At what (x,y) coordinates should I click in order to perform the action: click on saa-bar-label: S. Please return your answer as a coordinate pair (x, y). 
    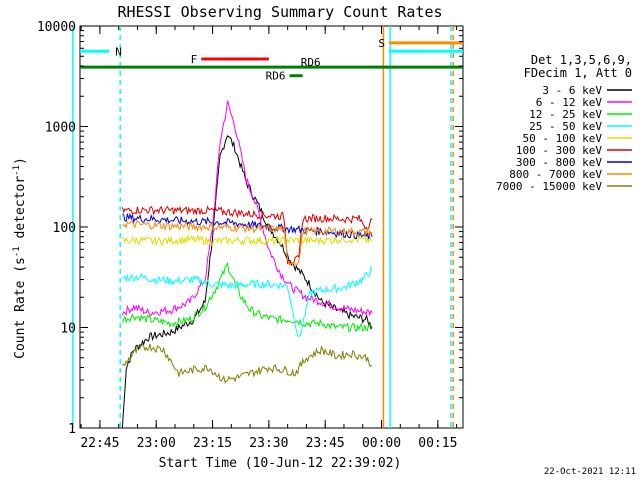
    Looking at the image, I should click on (381, 43).